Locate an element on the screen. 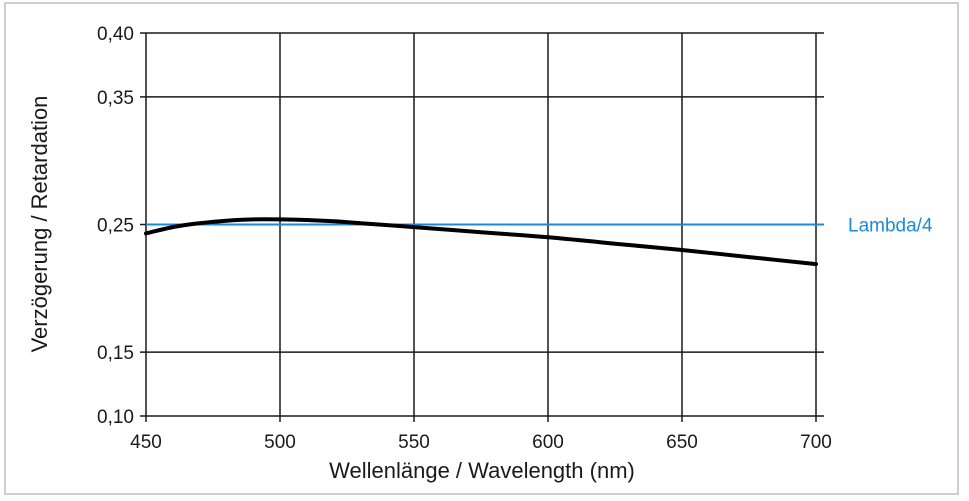  y-axis-ticks: 0,10 0,15 0,25 0,35 0,40 is located at coordinates (115, 226).